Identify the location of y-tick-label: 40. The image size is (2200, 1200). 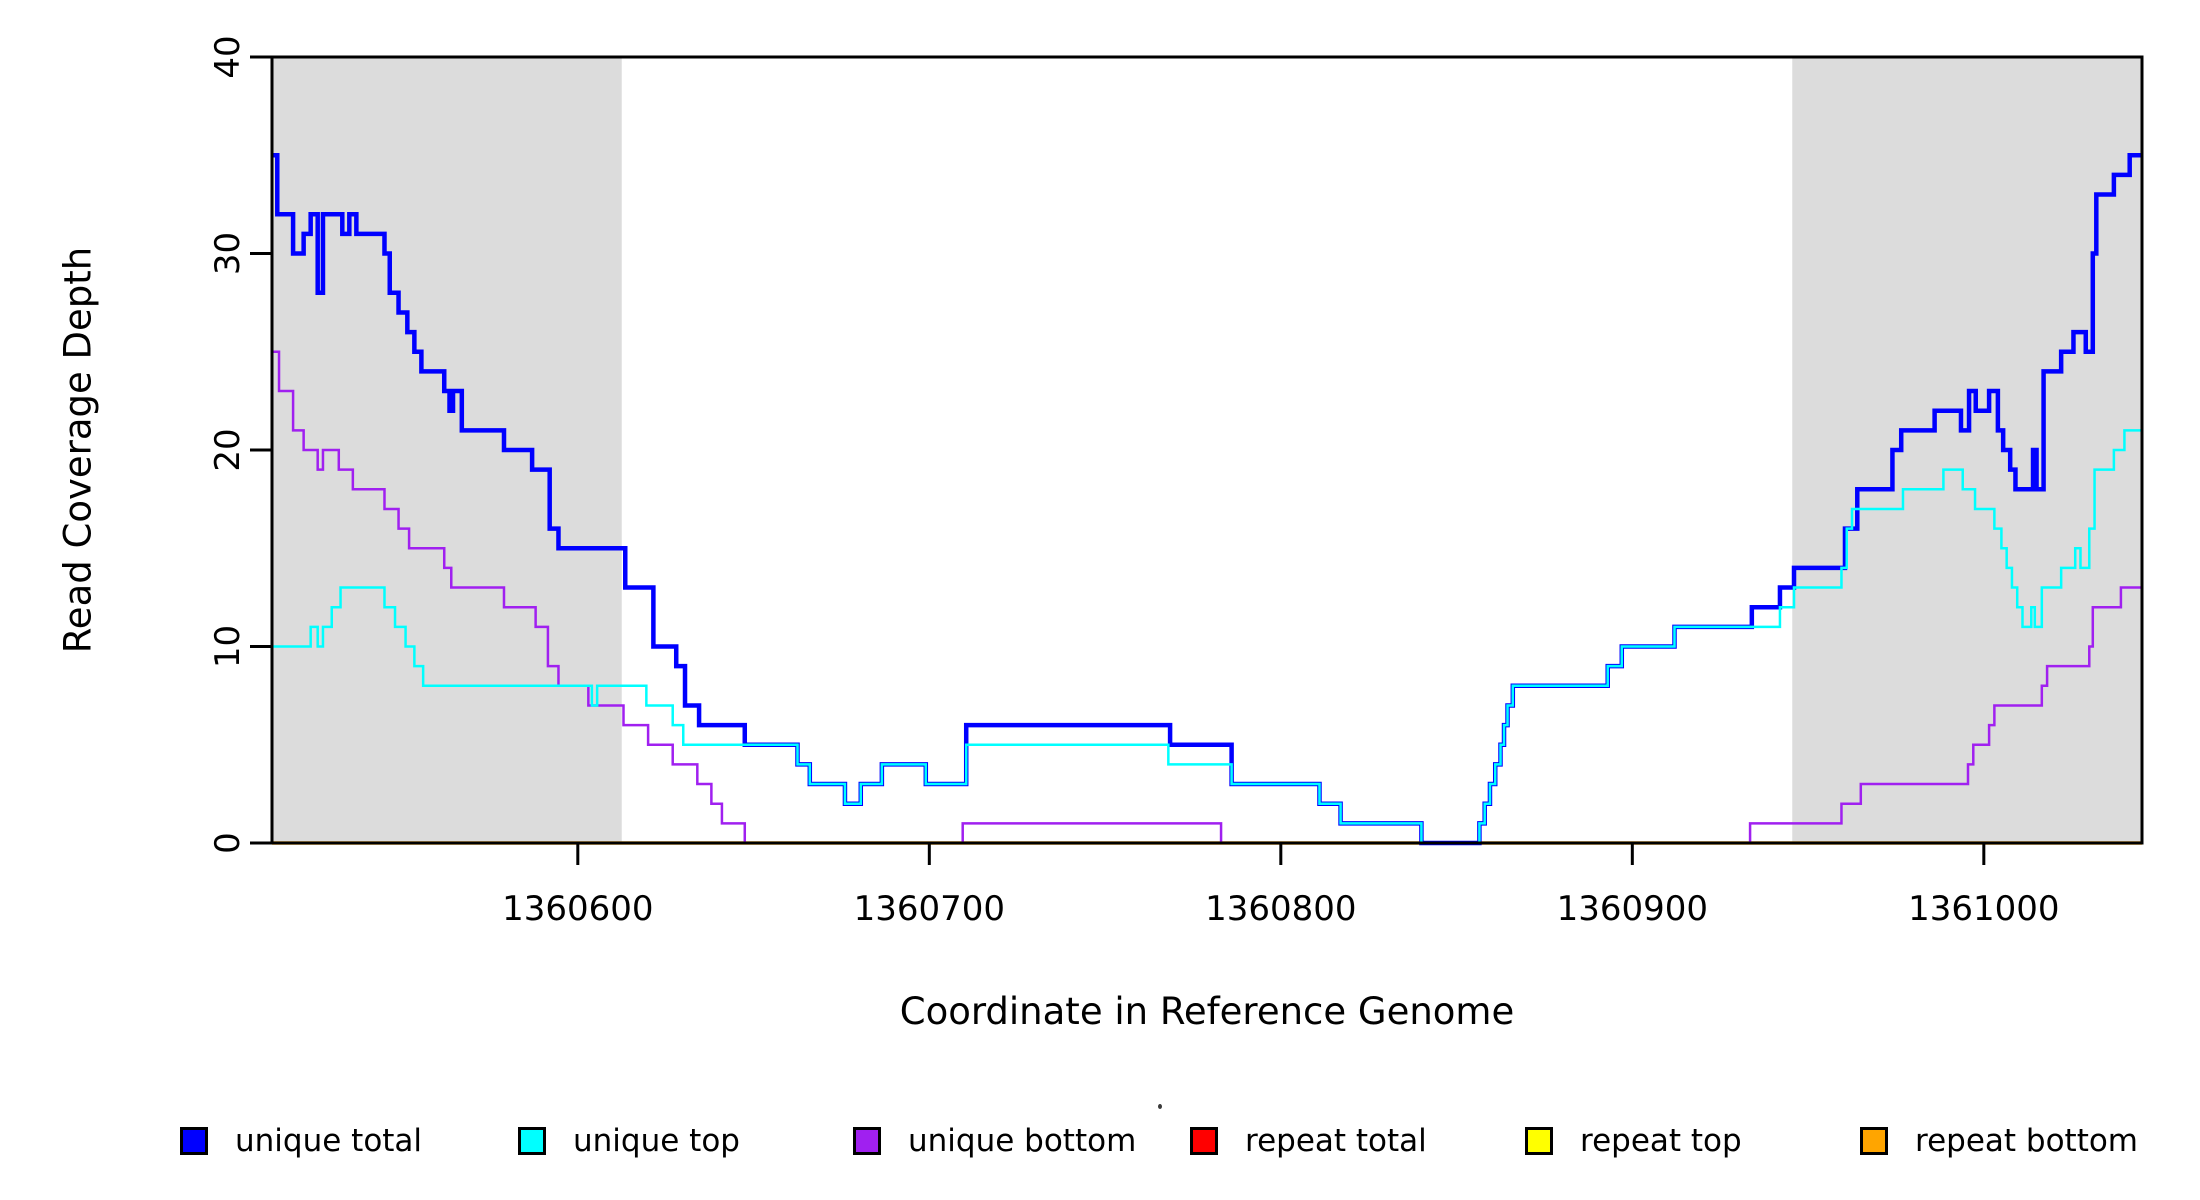
(228, 56).